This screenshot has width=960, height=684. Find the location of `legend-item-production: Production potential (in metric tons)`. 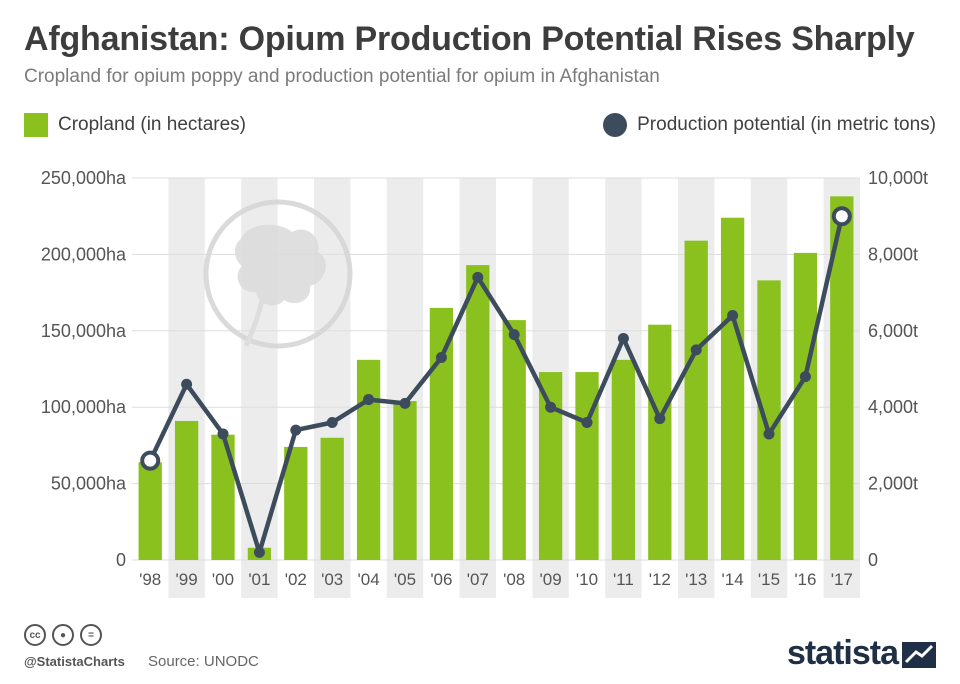

legend-item-production: Production potential (in metric tons) is located at coordinates (769, 125).